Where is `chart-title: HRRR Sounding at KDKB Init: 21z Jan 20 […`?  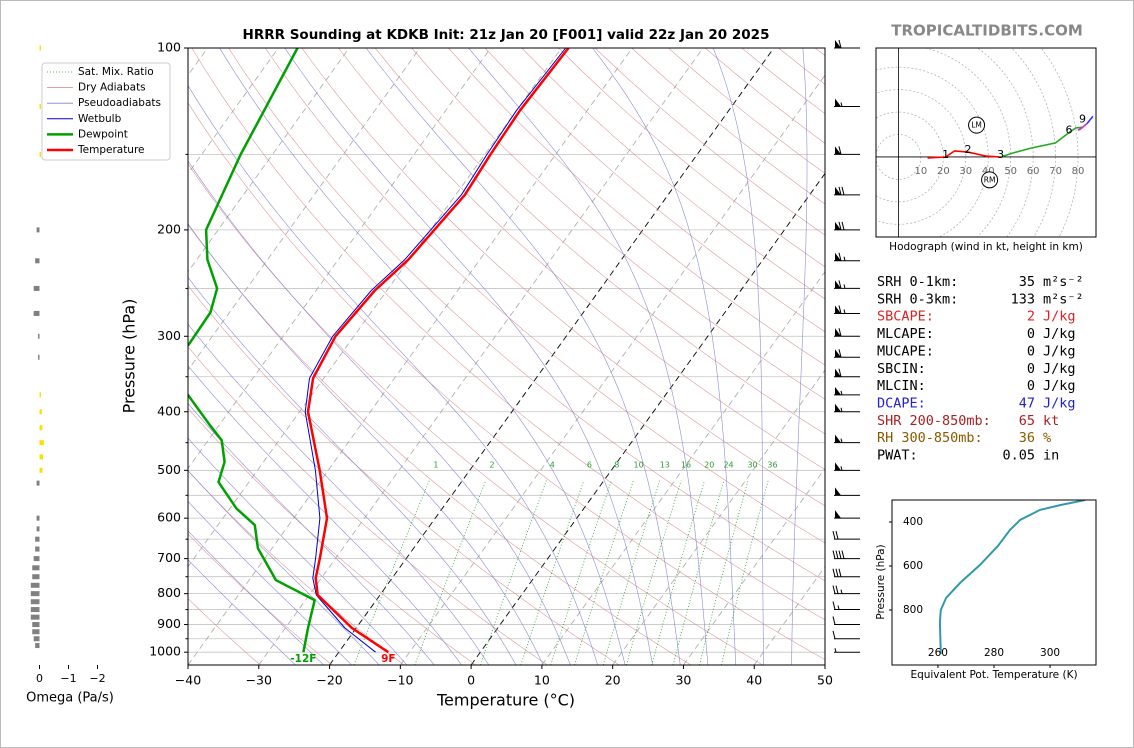 chart-title: HRRR Sounding at KDKB Init: 21z Jan 20 [… is located at coordinates (506, 35).